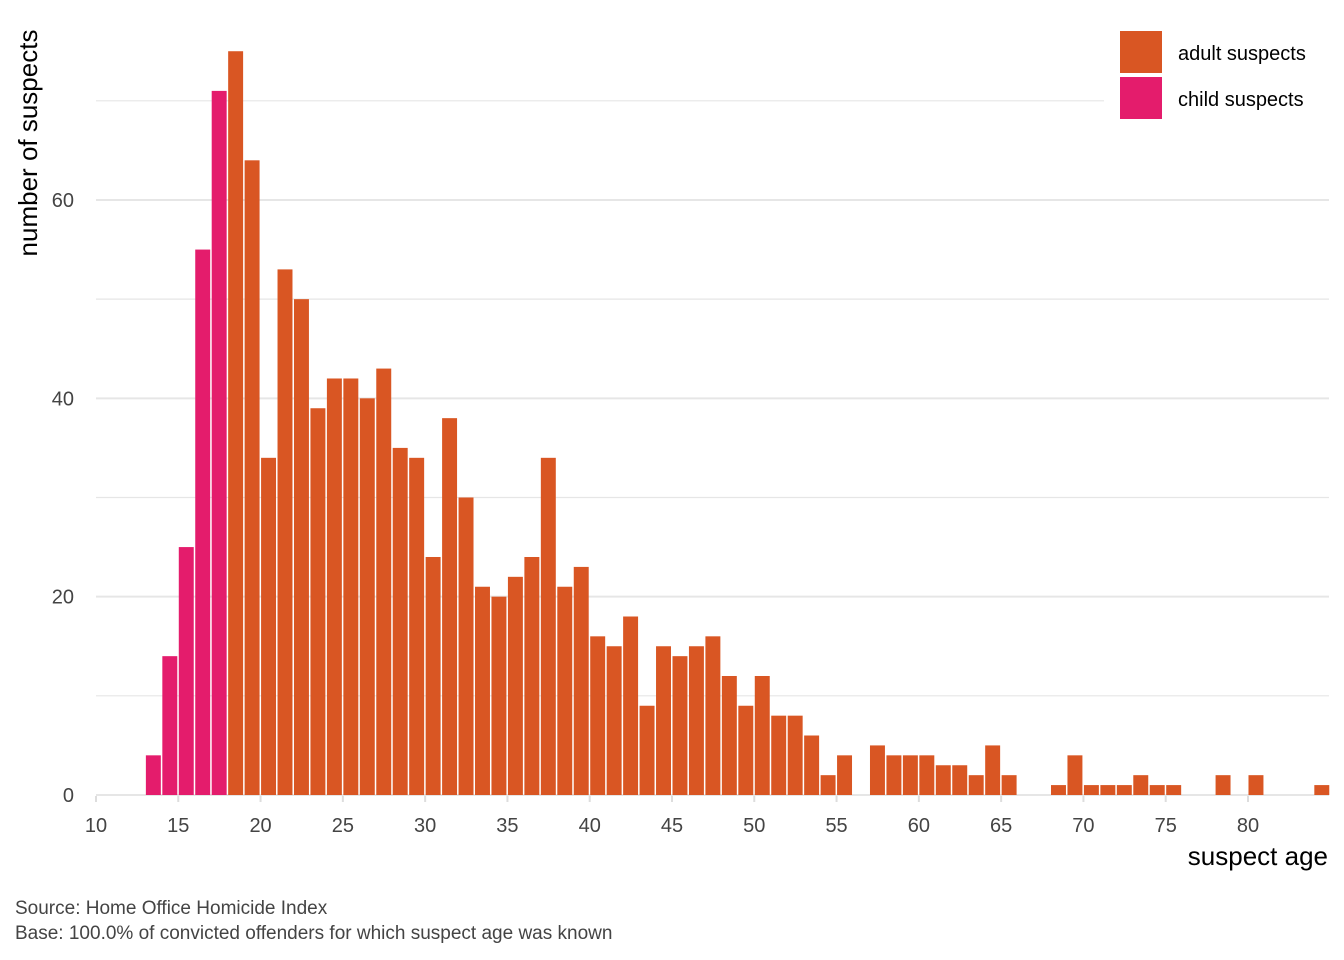 Image resolution: width=1344 pixels, height=960 pixels. I want to click on x-tick-label: 30, so click(425, 826).